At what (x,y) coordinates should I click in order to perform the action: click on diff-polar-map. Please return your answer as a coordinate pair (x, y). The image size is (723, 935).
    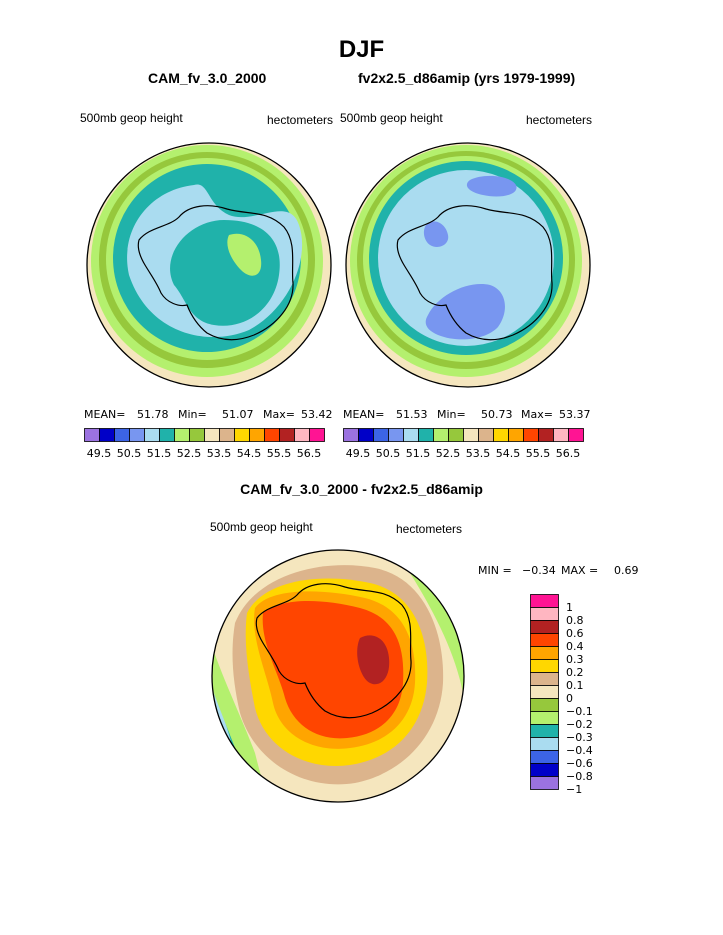
    Looking at the image, I should click on (338, 676).